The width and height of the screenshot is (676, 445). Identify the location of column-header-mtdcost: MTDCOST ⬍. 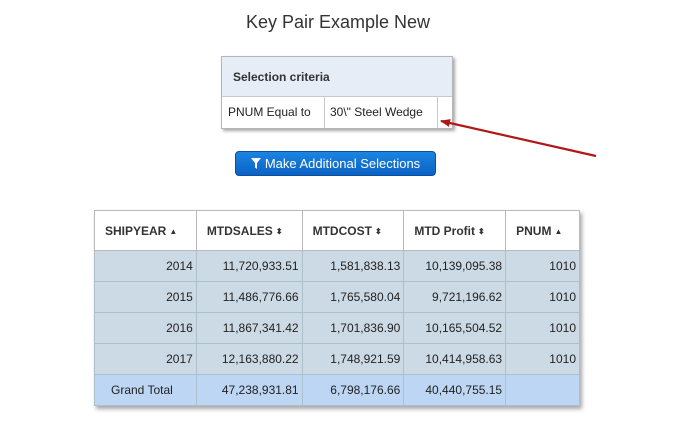
(353, 230).